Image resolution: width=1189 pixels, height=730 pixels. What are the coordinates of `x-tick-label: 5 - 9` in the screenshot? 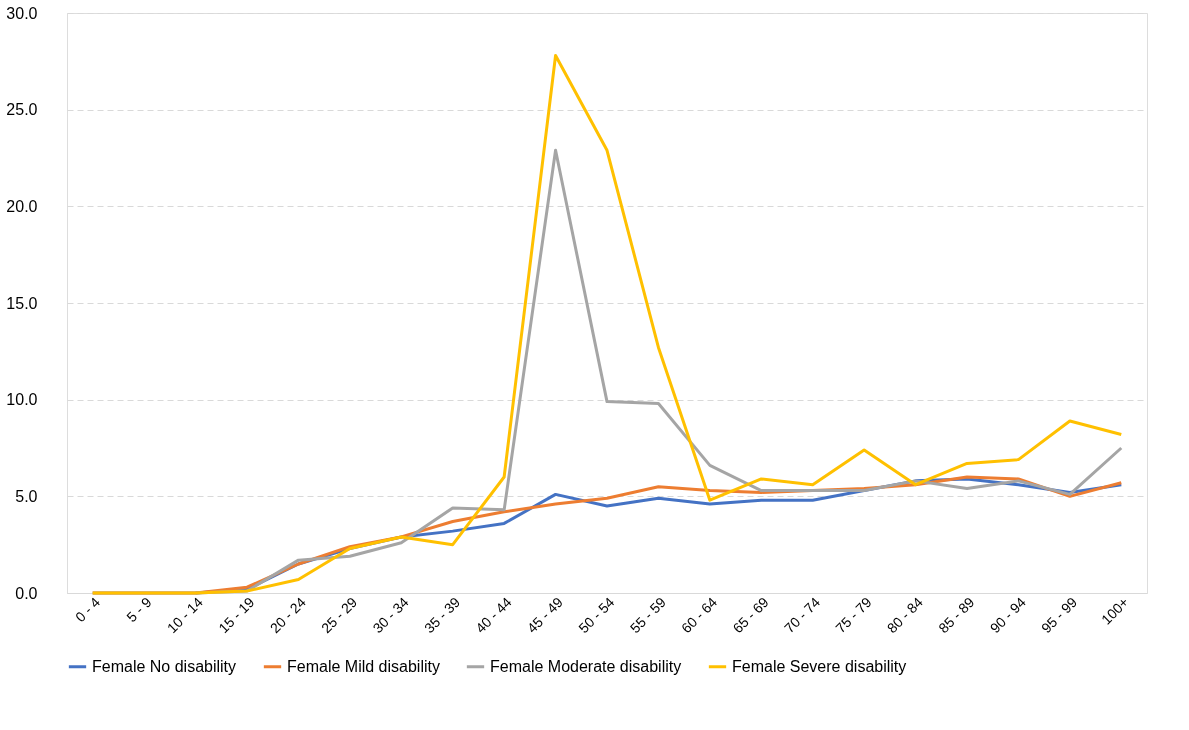 It's located at (139, 609).